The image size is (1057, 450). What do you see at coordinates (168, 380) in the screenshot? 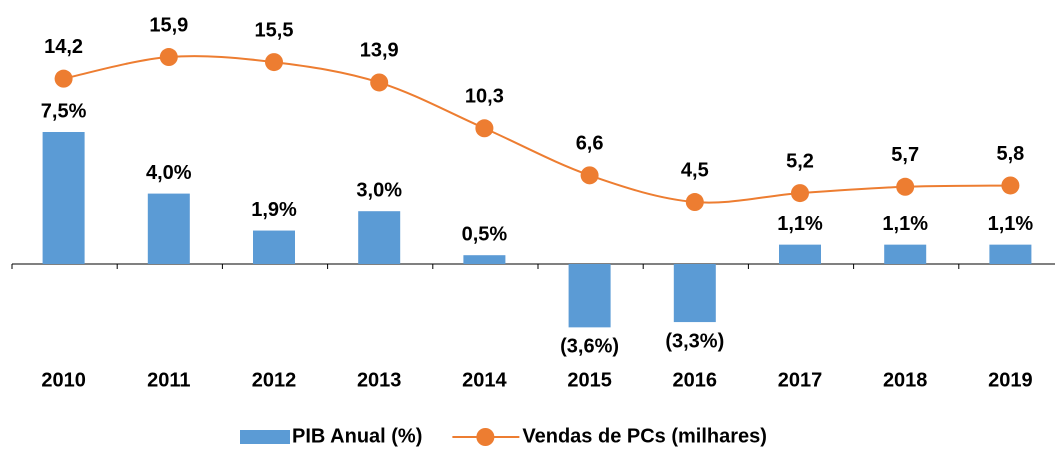
I see `x-tick-label: 2011` at bounding box center [168, 380].